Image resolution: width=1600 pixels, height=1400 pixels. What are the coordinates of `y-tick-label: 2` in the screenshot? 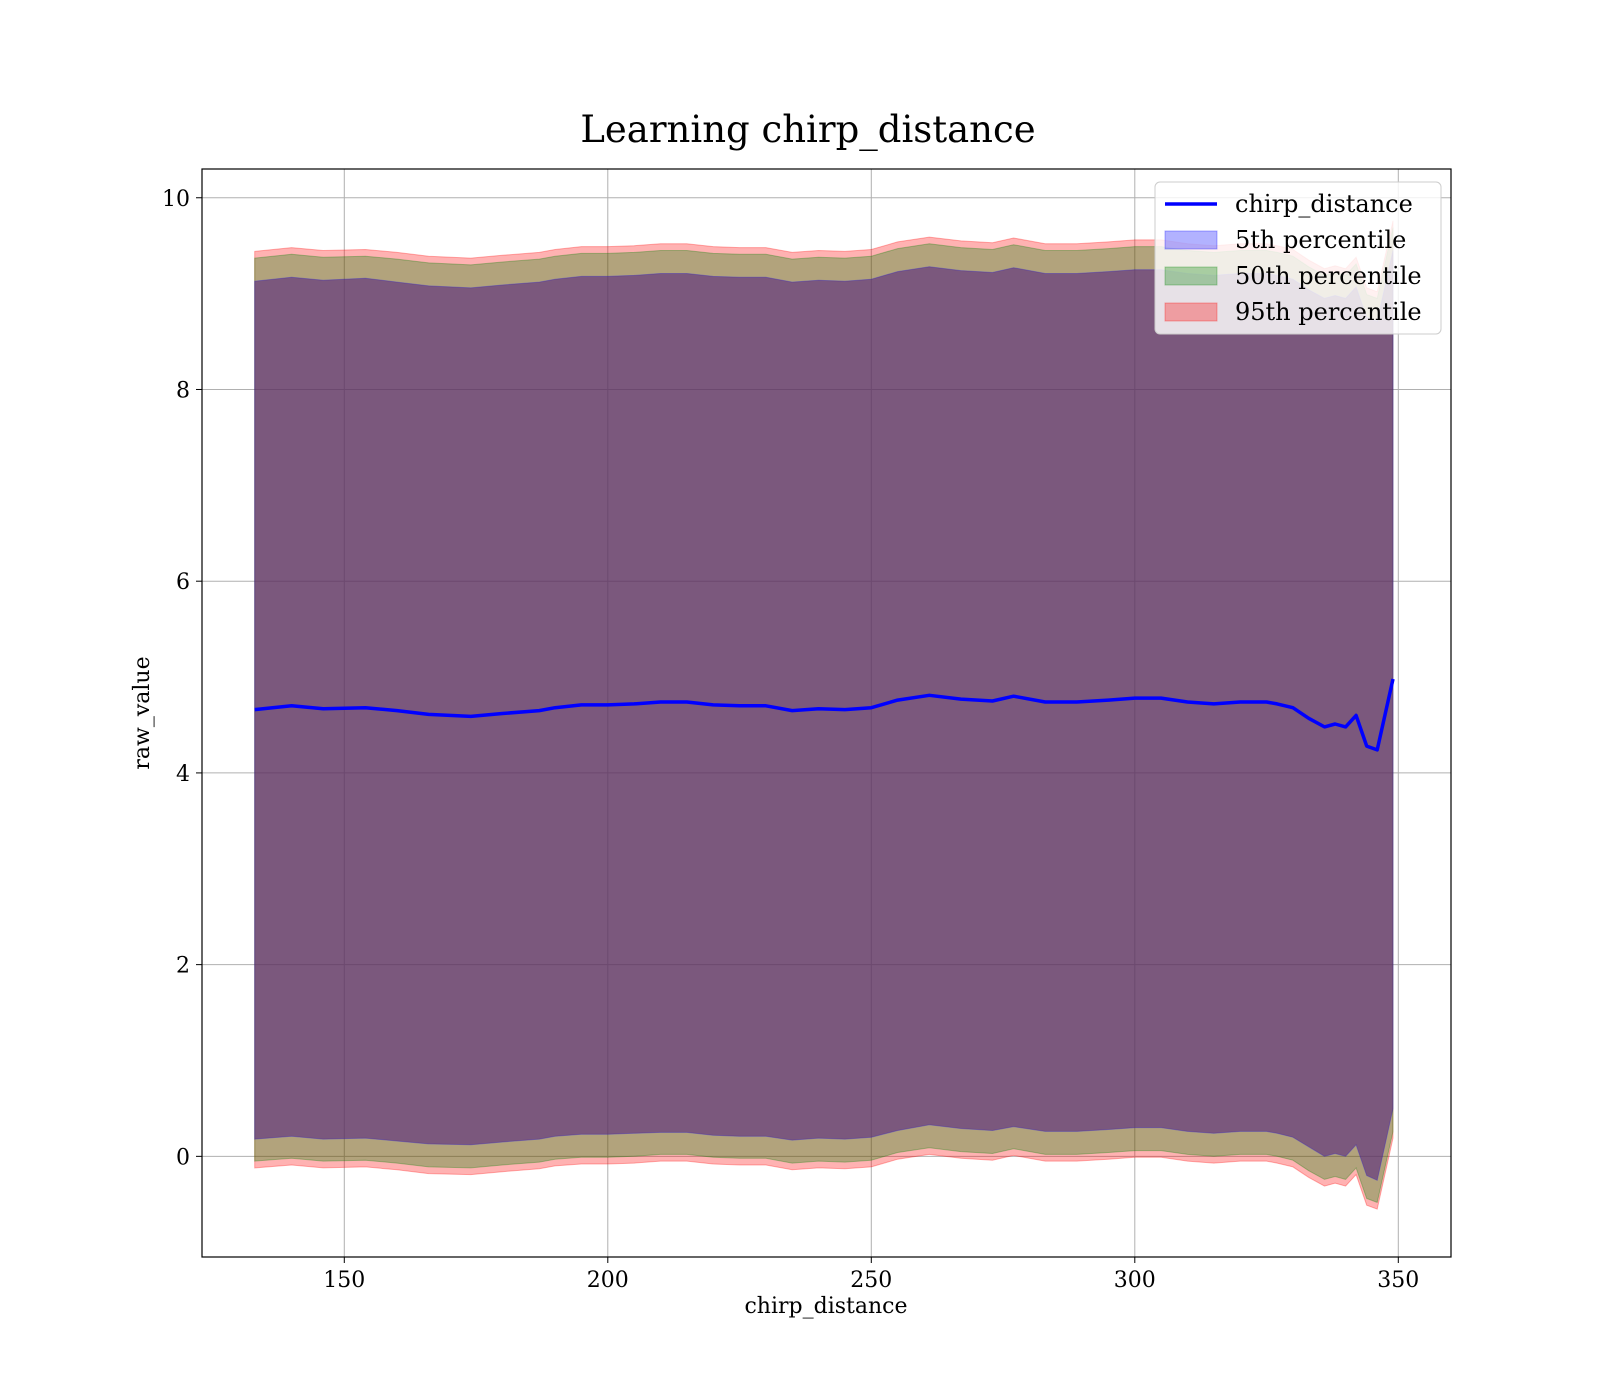 It's located at (183, 966).